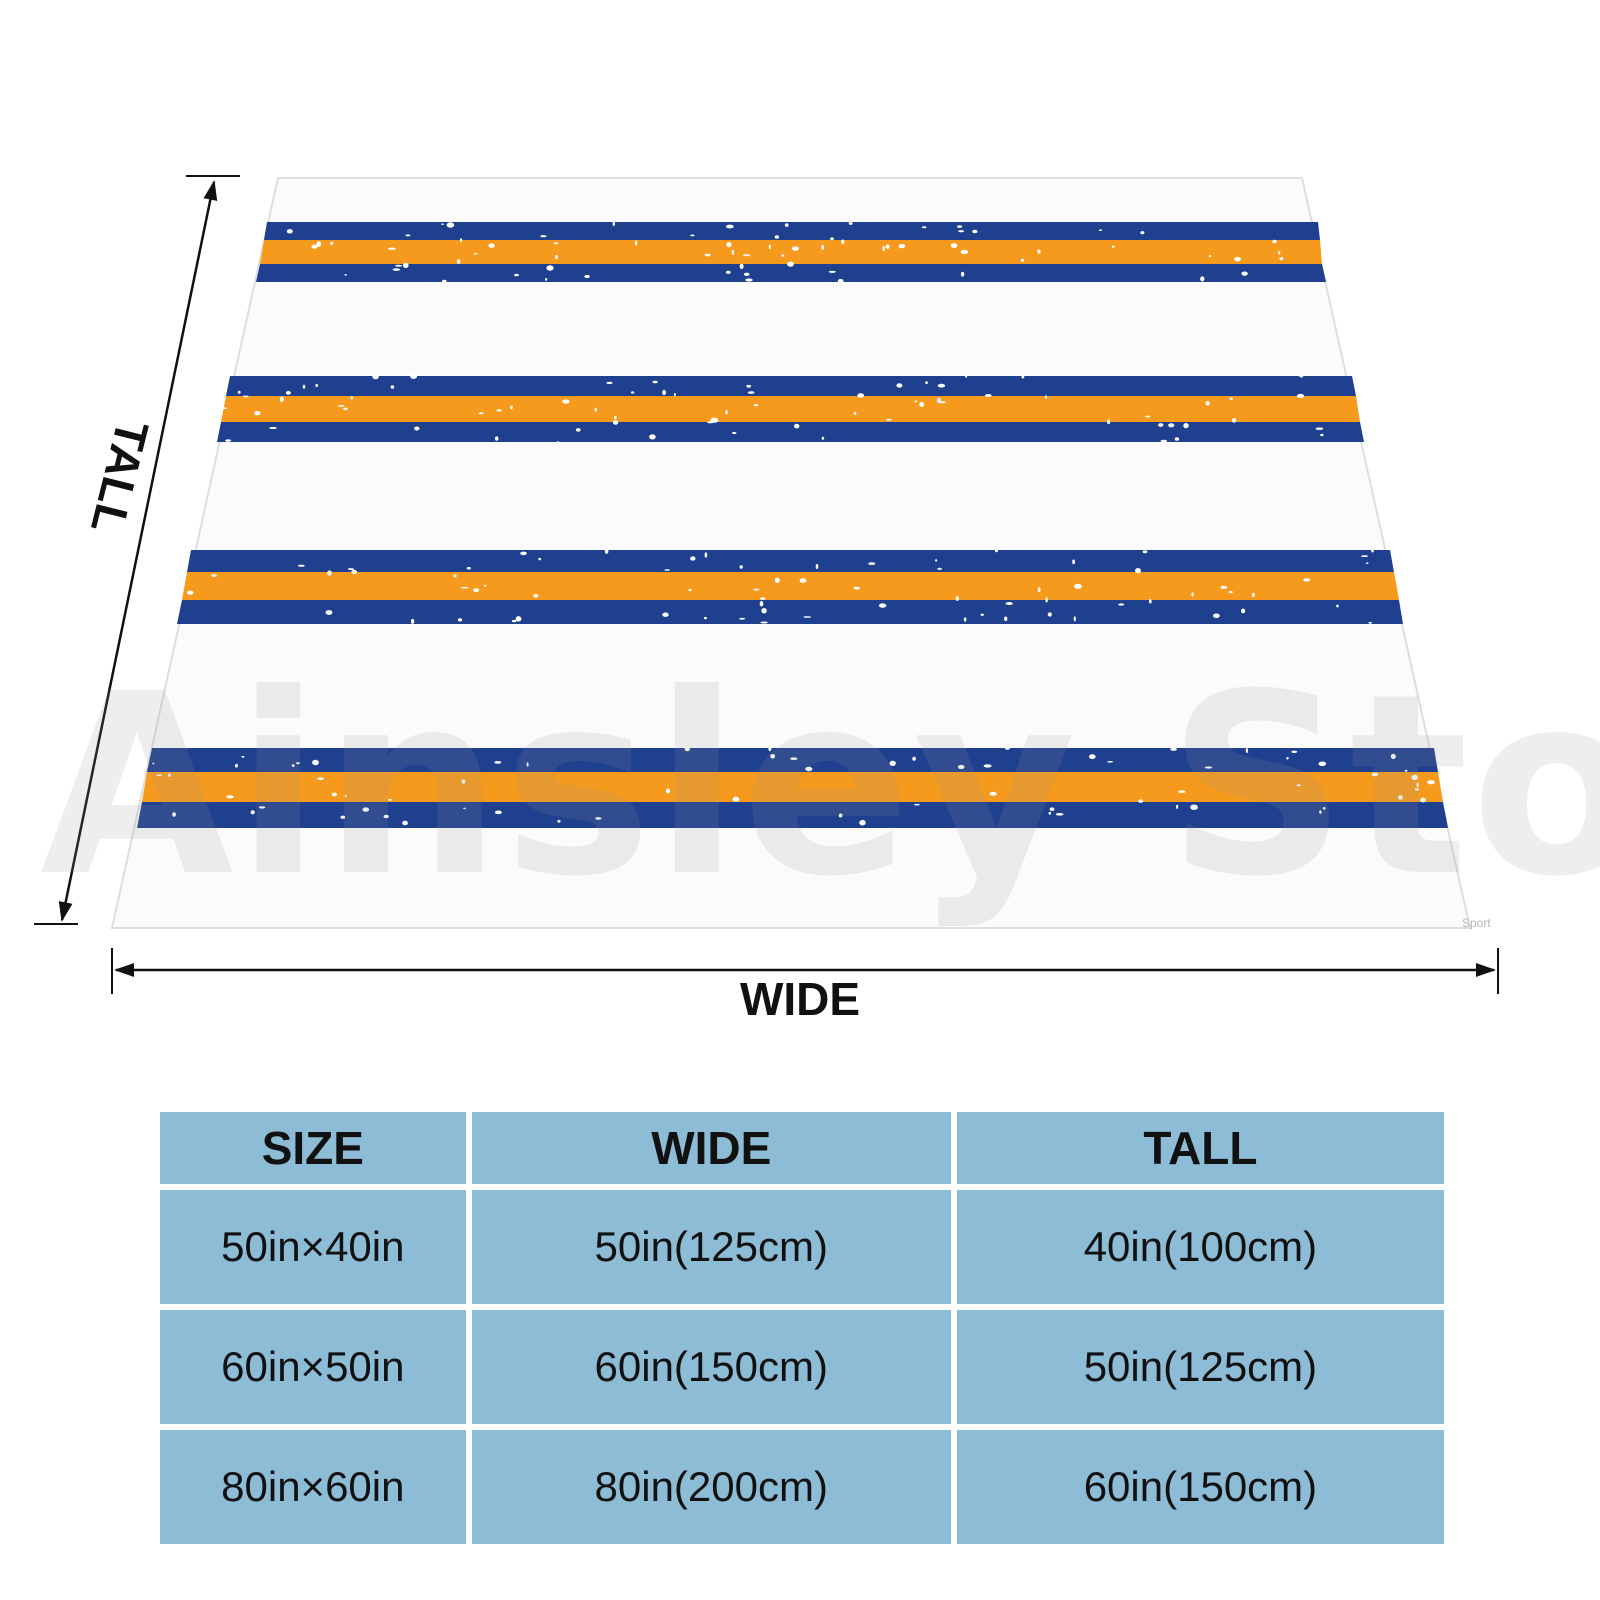 The width and height of the screenshot is (1600, 1600). What do you see at coordinates (313, 1487) in the screenshot?
I see `cell-size: 80in×60in` at bounding box center [313, 1487].